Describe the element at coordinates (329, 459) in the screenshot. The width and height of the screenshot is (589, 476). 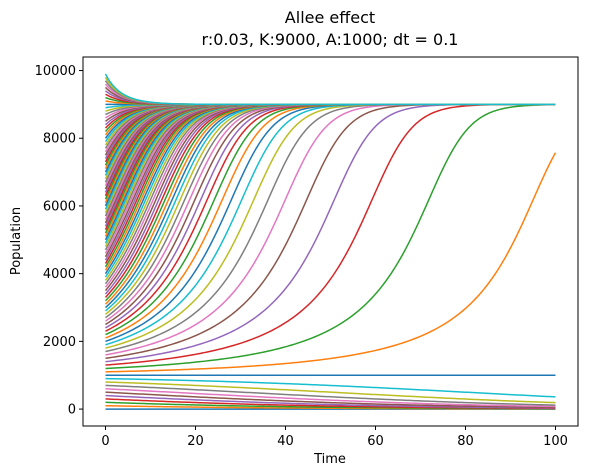
I see `x-axis-label: Time` at that location.